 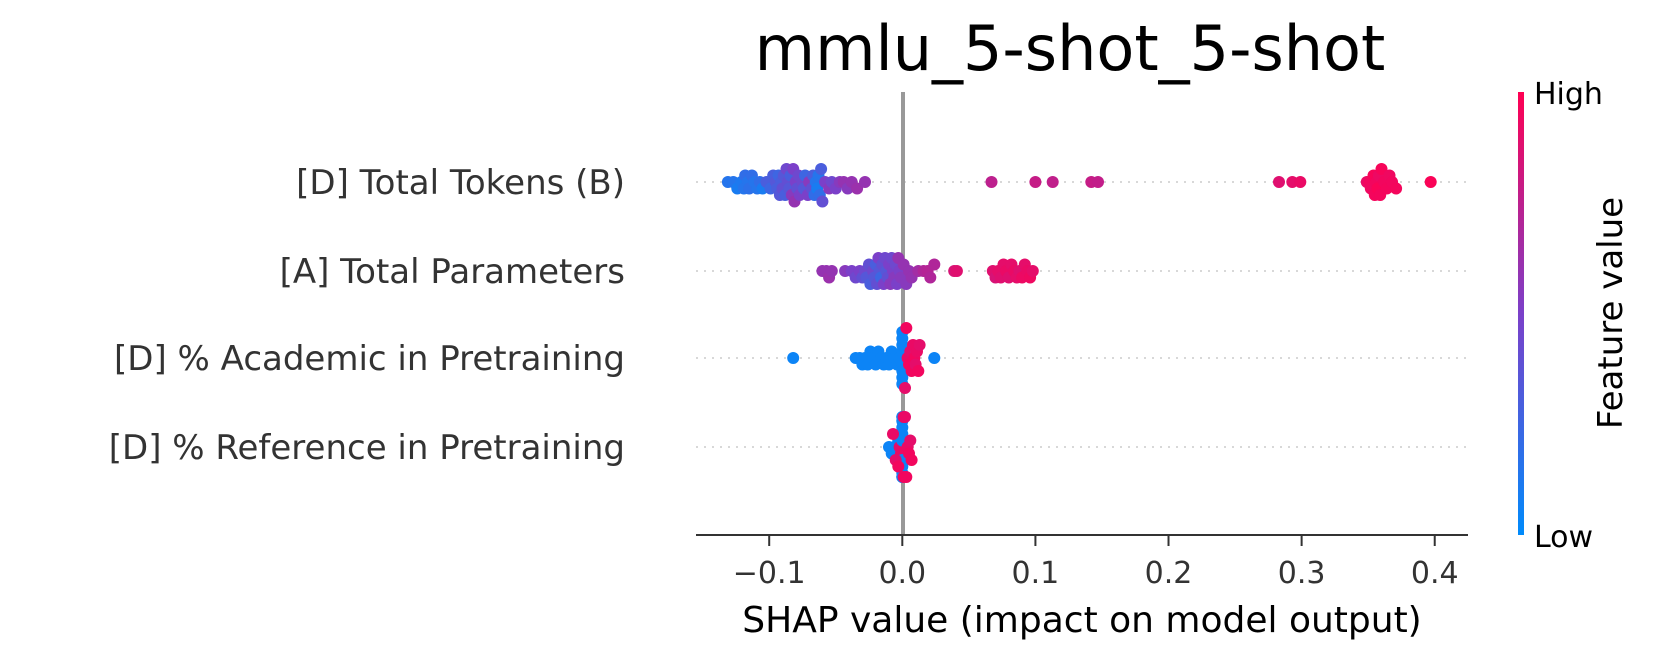 What do you see at coordinates (769, 573) in the screenshot?
I see `x-tick-label: −0.1` at bounding box center [769, 573].